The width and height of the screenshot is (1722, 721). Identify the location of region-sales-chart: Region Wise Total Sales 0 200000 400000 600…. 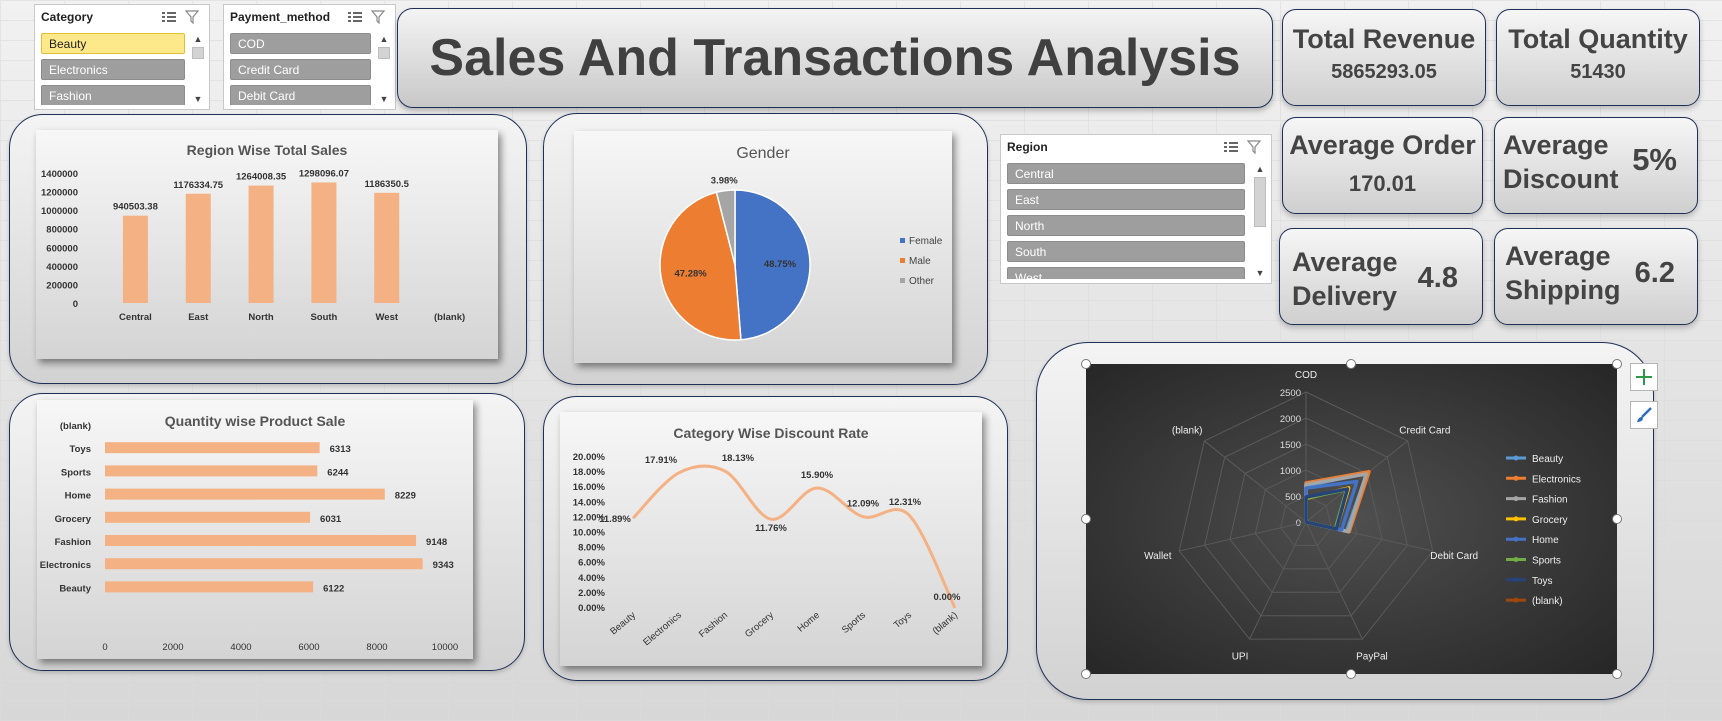
(267, 244).